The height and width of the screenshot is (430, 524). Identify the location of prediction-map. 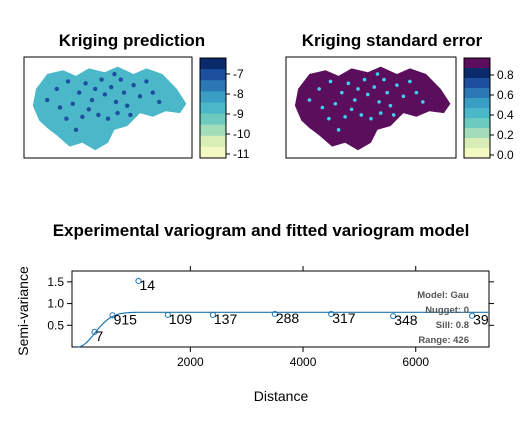
(109, 108).